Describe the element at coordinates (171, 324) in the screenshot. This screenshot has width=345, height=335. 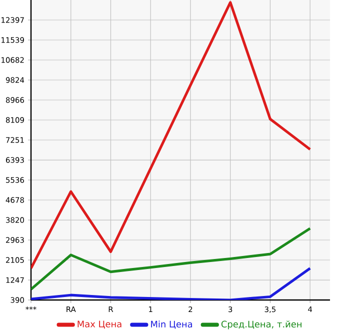
I see `legend-label: Min Цена` at that location.